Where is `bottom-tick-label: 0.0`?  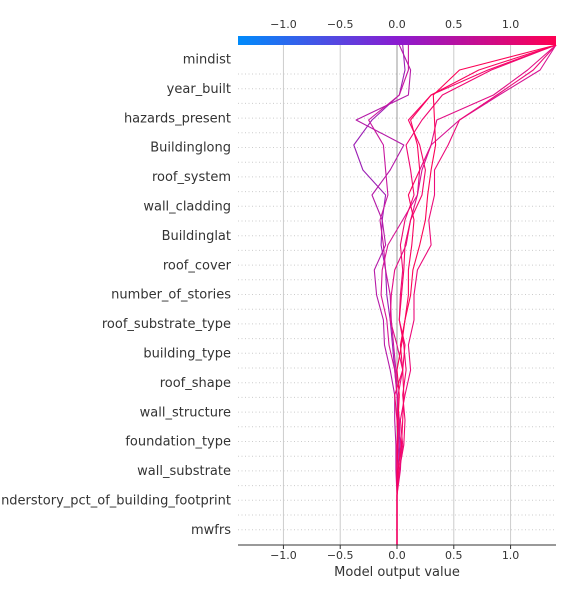
bottom-tick-label: 0.0 is located at coordinates (397, 555).